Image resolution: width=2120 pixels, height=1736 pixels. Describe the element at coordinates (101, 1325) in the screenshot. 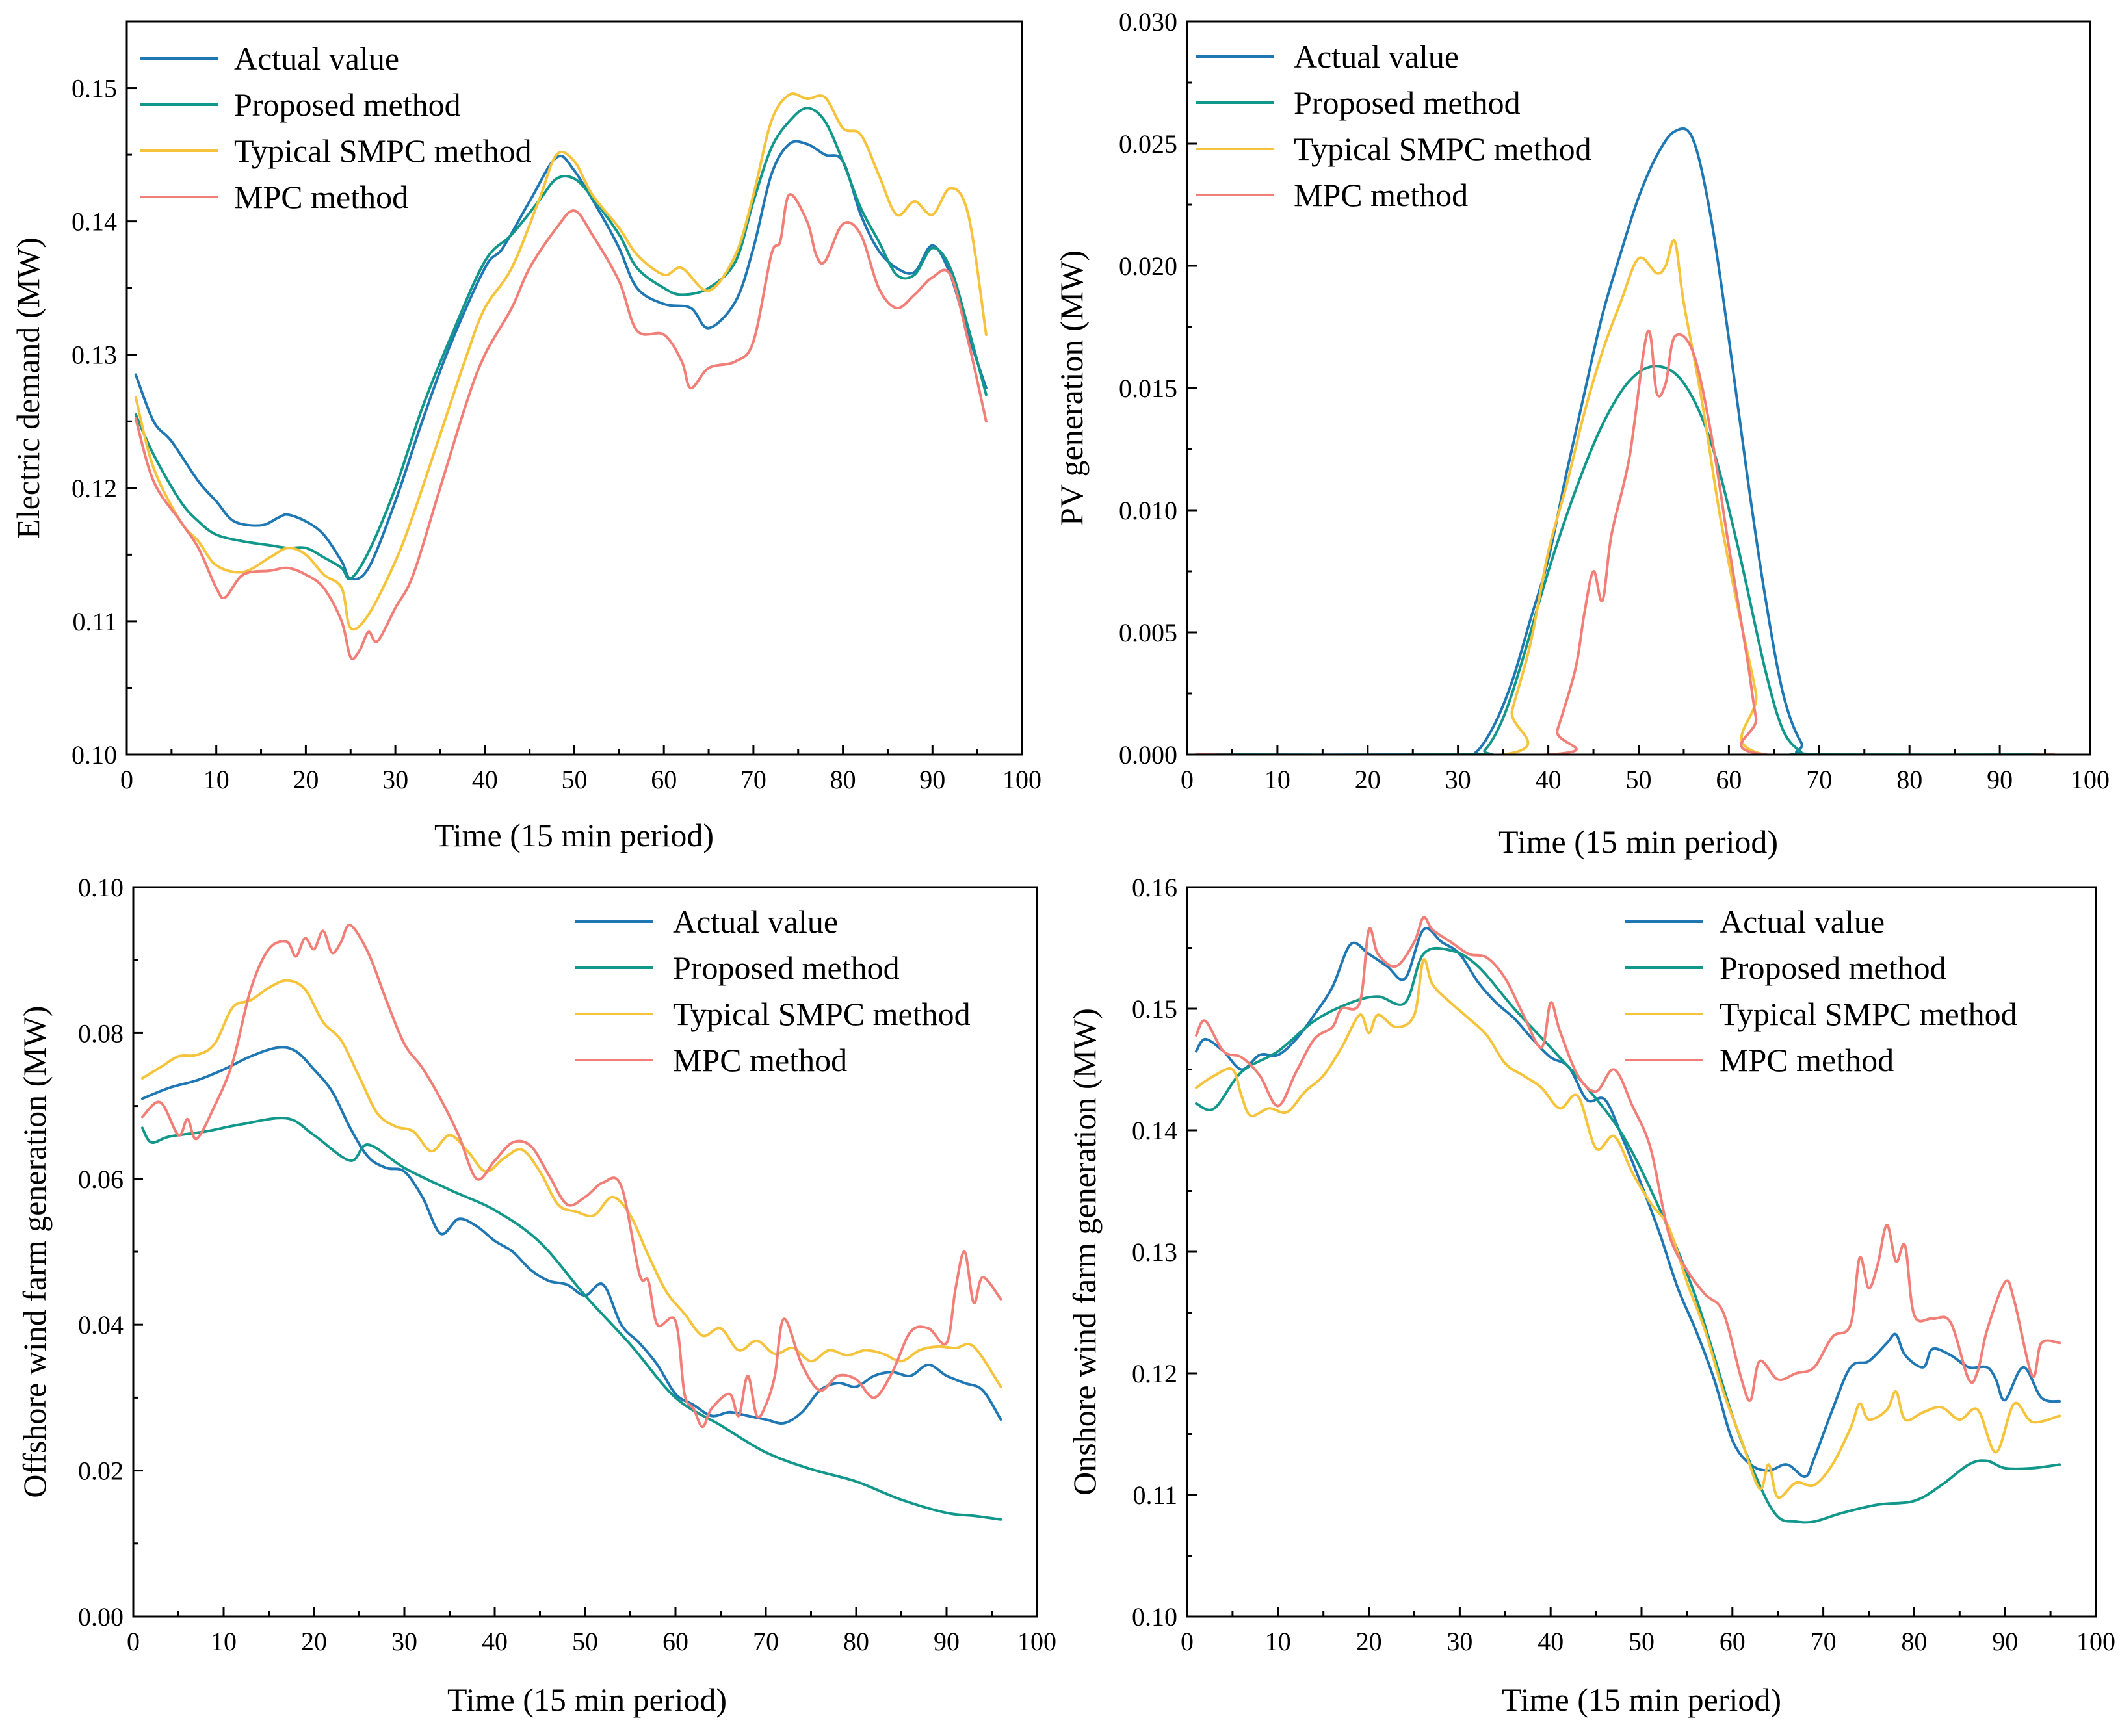

I see `y-tick-label: 0.04` at that location.